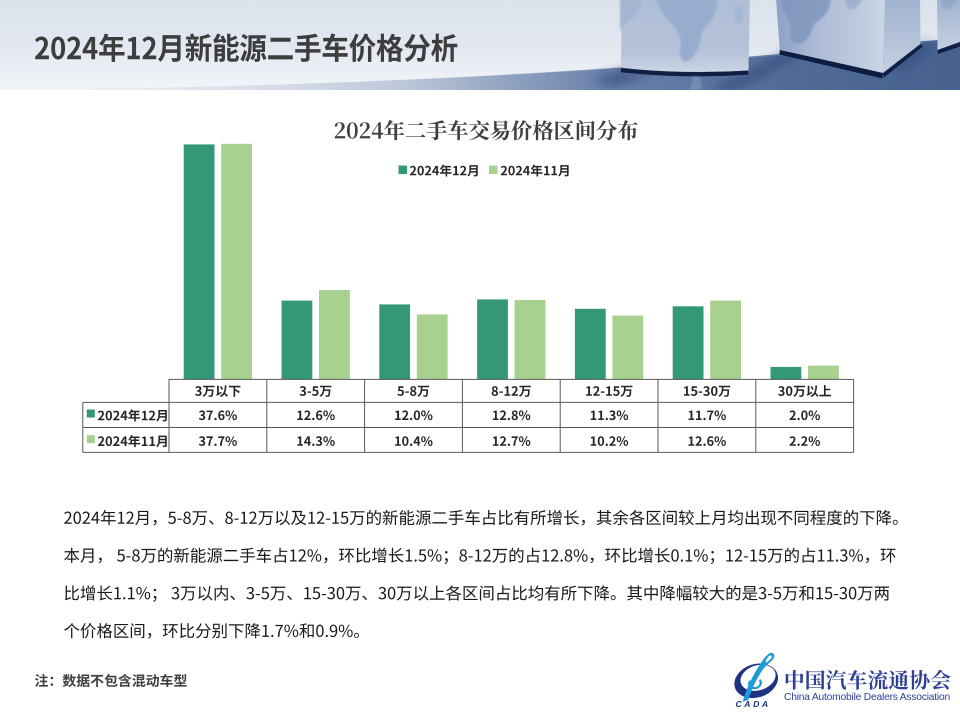 The height and width of the screenshot is (720, 960). Describe the element at coordinates (867, 697) in the screenshot. I see `svg-text:China Automobile Dealers Assoc: China Automobile Dealers Association` at that location.